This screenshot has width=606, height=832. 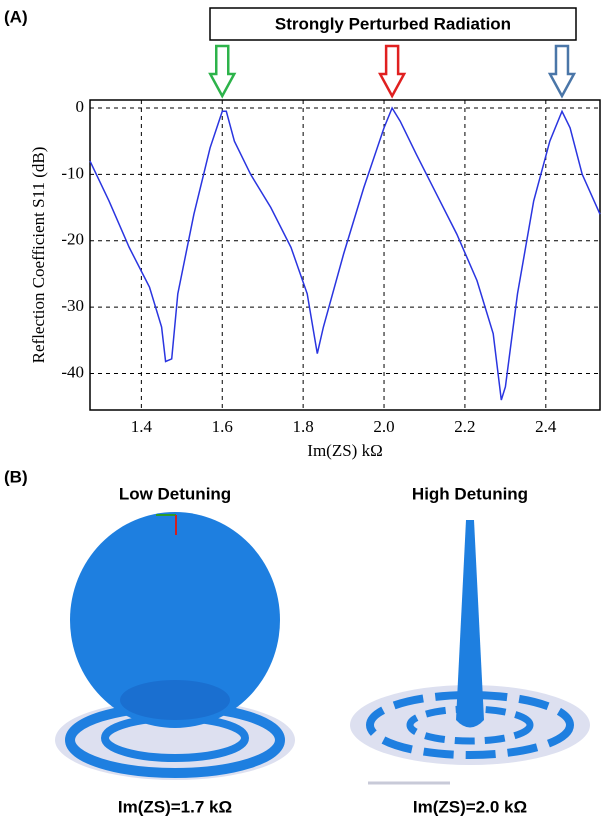 I want to click on sphere-base, so click(x=175, y=700).